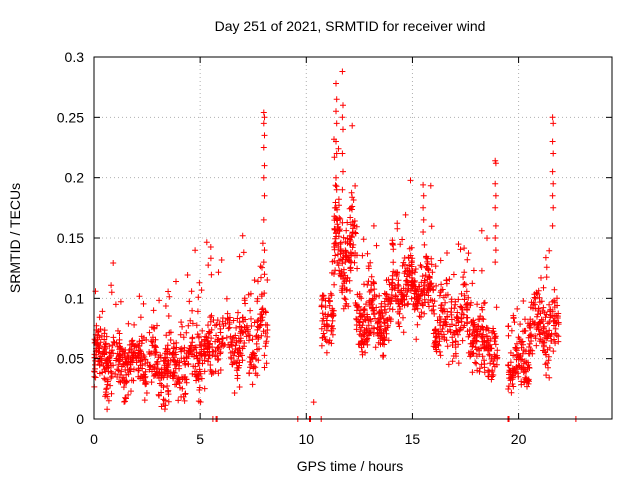  Describe the element at coordinates (519, 439) in the screenshot. I see `x-tick-label: 20` at that location.